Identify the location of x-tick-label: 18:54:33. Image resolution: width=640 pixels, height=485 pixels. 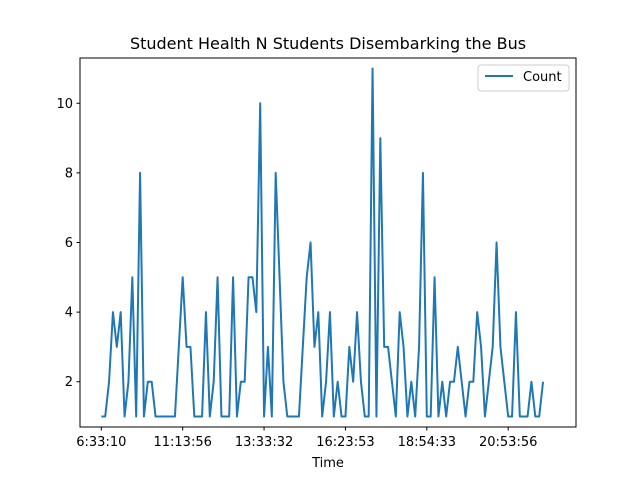
(427, 442).